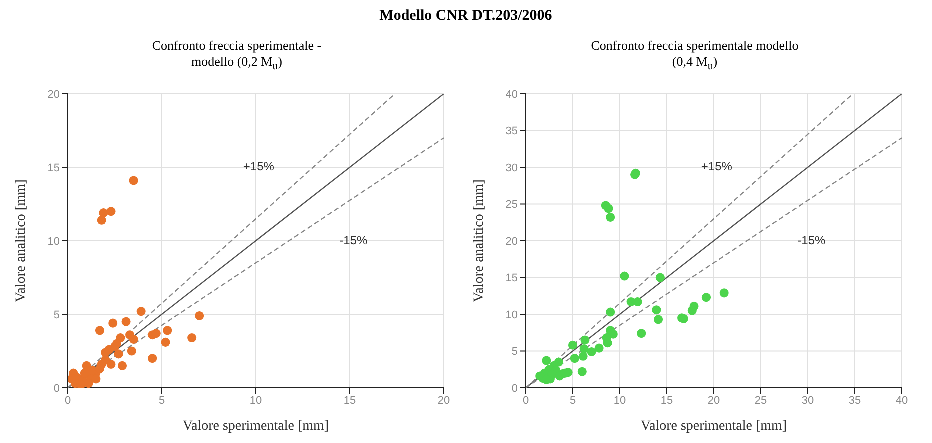 The height and width of the screenshot is (443, 932). What do you see at coordinates (512, 205) in the screenshot?
I see `y-tick-label: 25` at bounding box center [512, 205].